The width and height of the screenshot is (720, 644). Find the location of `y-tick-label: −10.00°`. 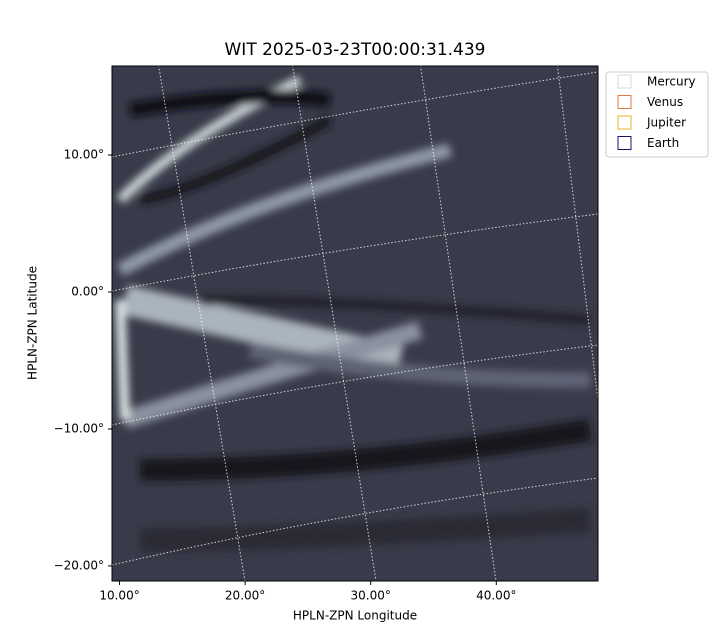

y-tick-label: −10.00° is located at coordinates (79, 428).